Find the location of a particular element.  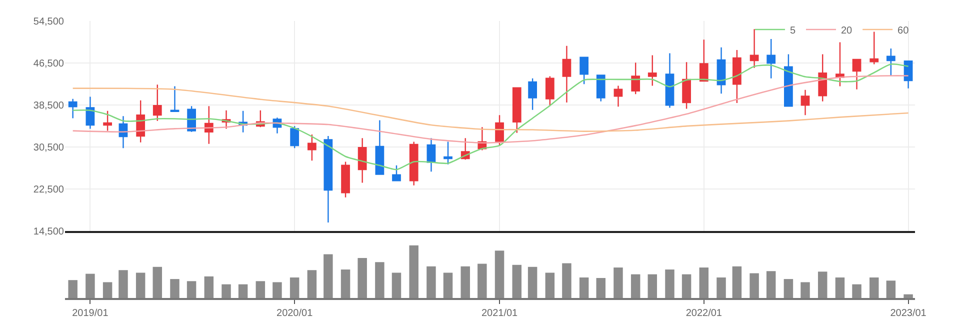

y-tick-label: 54,500 is located at coordinates (48, 22).